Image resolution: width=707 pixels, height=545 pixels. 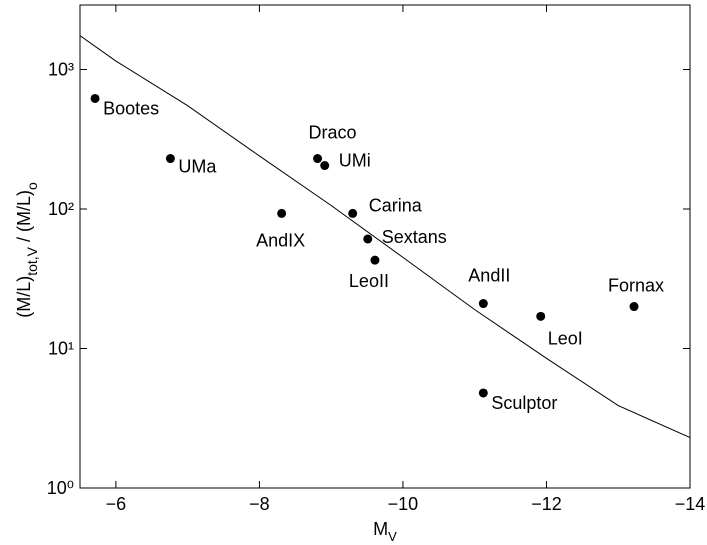 I want to click on x-label-sub: V, so click(x=392, y=536).